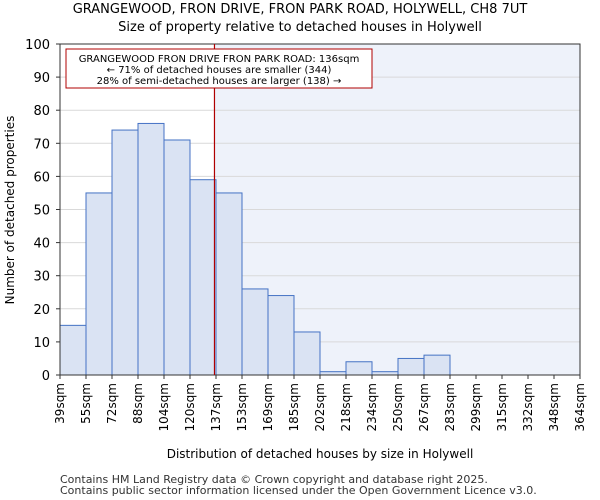  Describe the element at coordinates (164, 407) in the screenshot. I see `x-tick-label: 104sqm` at that location.